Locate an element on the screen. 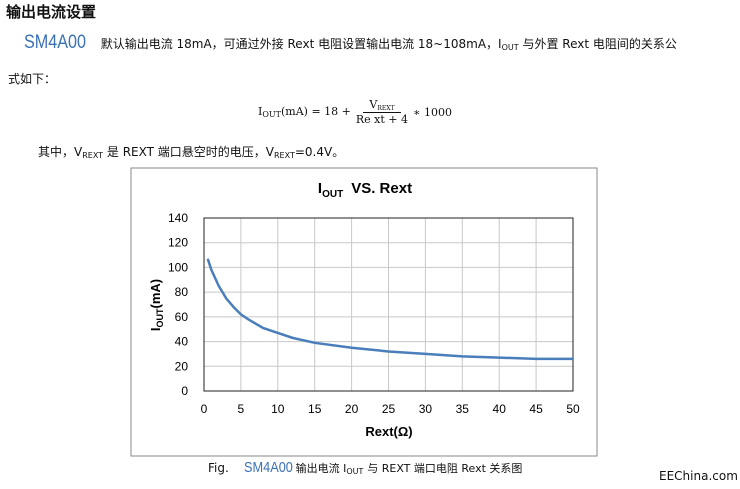 The height and width of the screenshot is (489, 740). x-tick-label: 10 is located at coordinates (278, 409).